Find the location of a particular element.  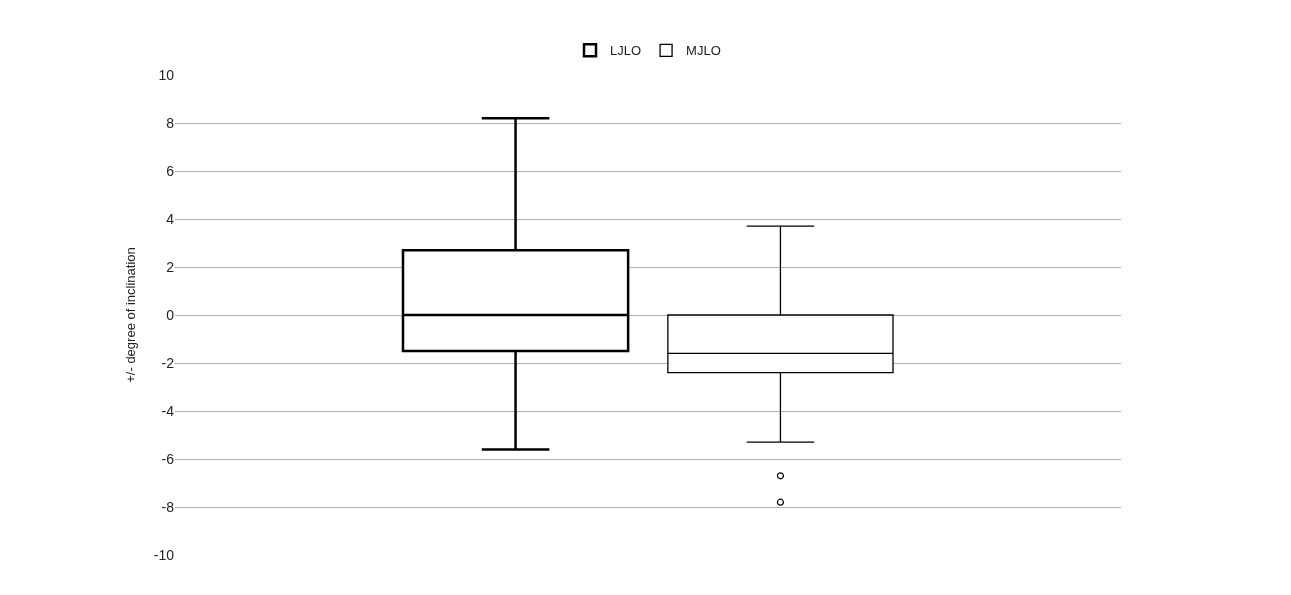

y-tick-label: 10 is located at coordinates (166, 74).